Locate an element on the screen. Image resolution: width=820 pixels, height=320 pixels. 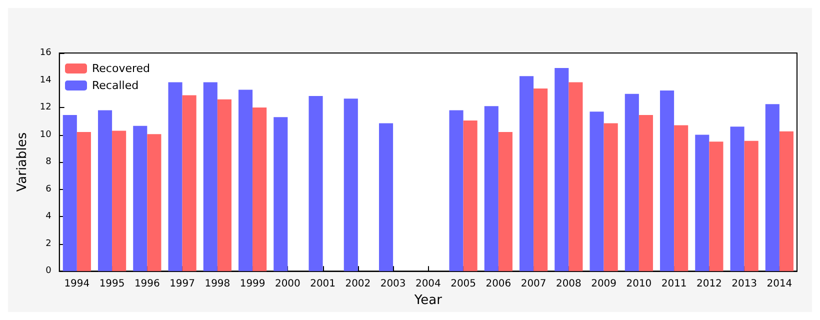
x-tick-label: 2012 is located at coordinates (709, 284).